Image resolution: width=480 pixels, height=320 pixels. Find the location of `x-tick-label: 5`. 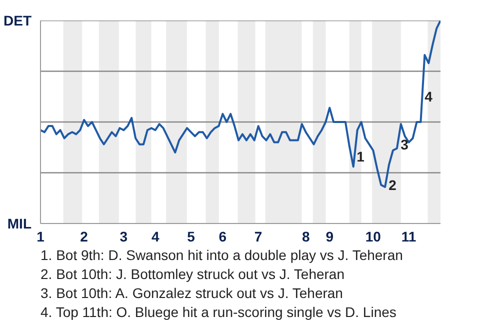

x-tick-label: 5 is located at coordinates (191, 236).